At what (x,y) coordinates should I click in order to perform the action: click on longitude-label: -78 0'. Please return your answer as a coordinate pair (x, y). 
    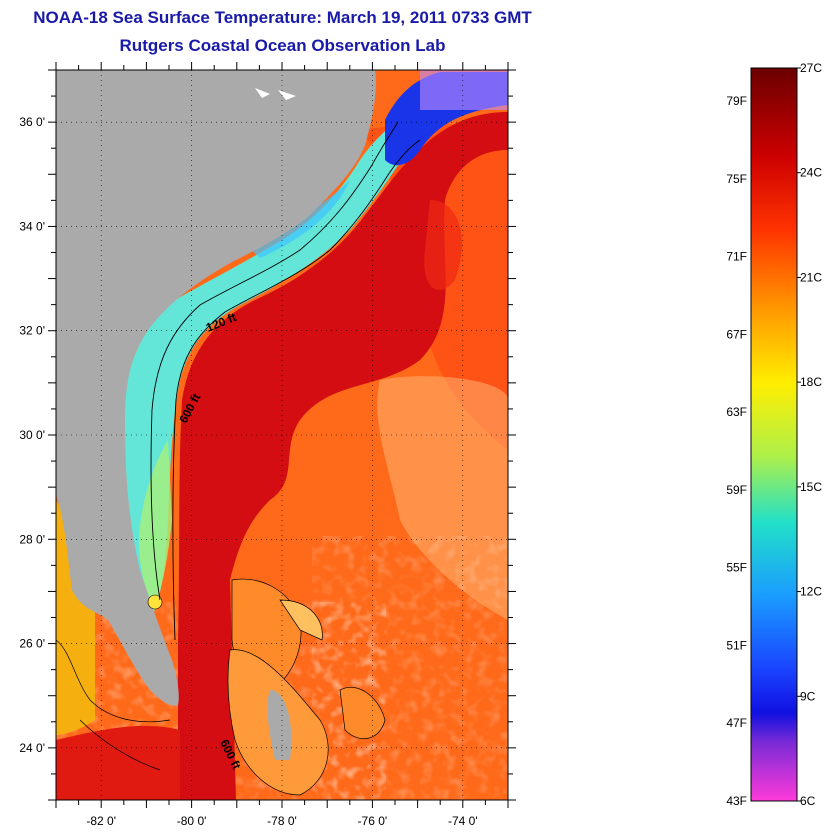
    Looking at the image, I should click on (282, 821).